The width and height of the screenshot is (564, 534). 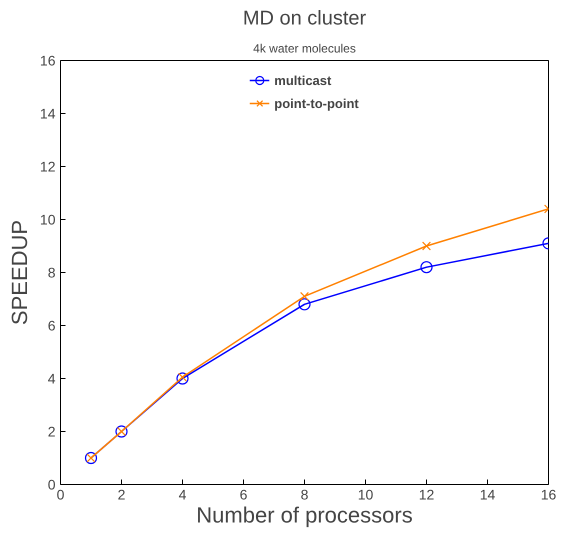 I want to click on y-tick-label: 8, so click(x=52, y=272).